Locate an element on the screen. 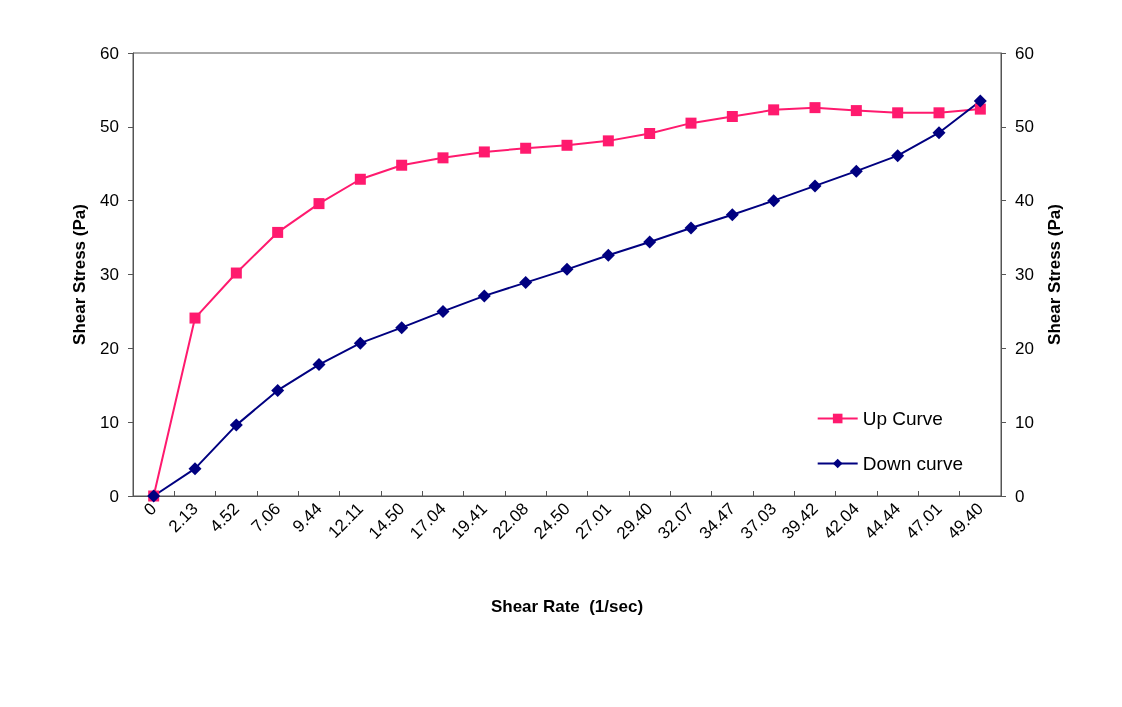 This screenshot has height=707, width=1122. y-tick-label: 50 is located at coordinates (109, 127).